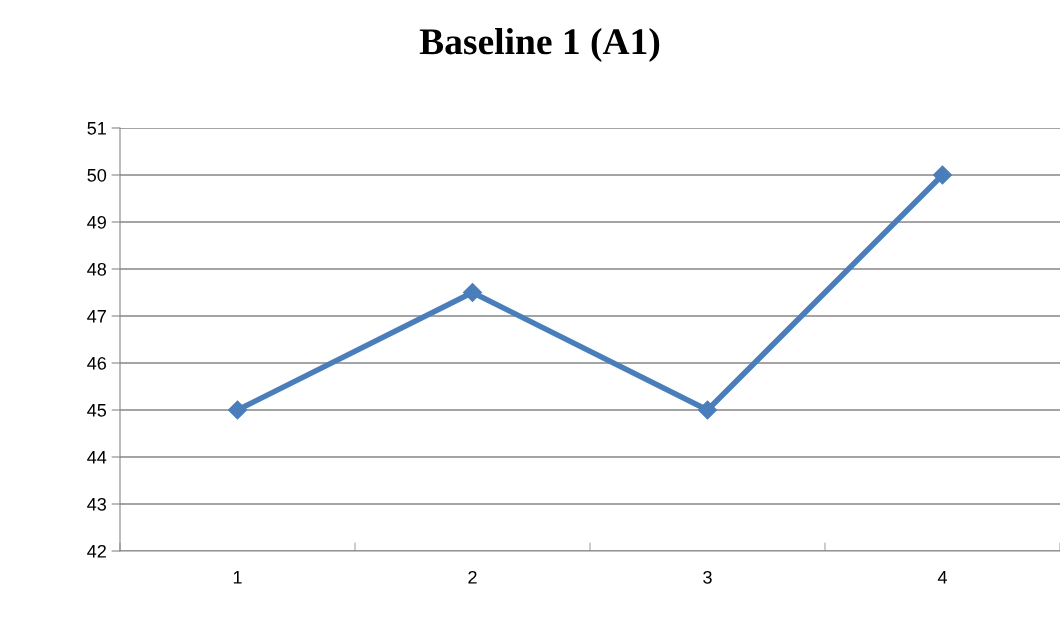 The image size is (1060, 621). I want to click on y-tick-label: 42, so click(96, 551).